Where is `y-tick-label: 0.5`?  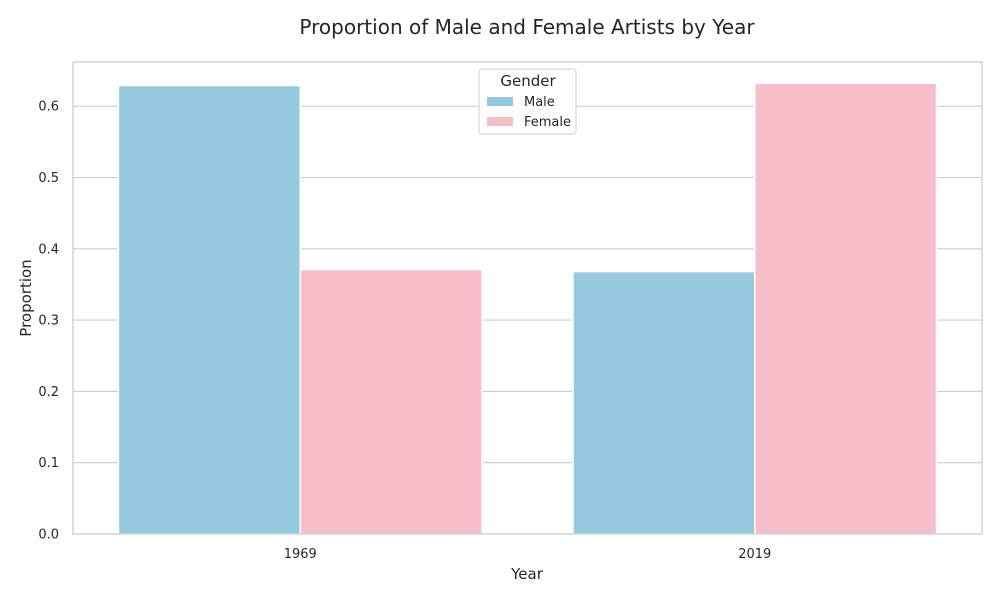 y-tick-label: 0.5 is located at coordinates (48, 178).